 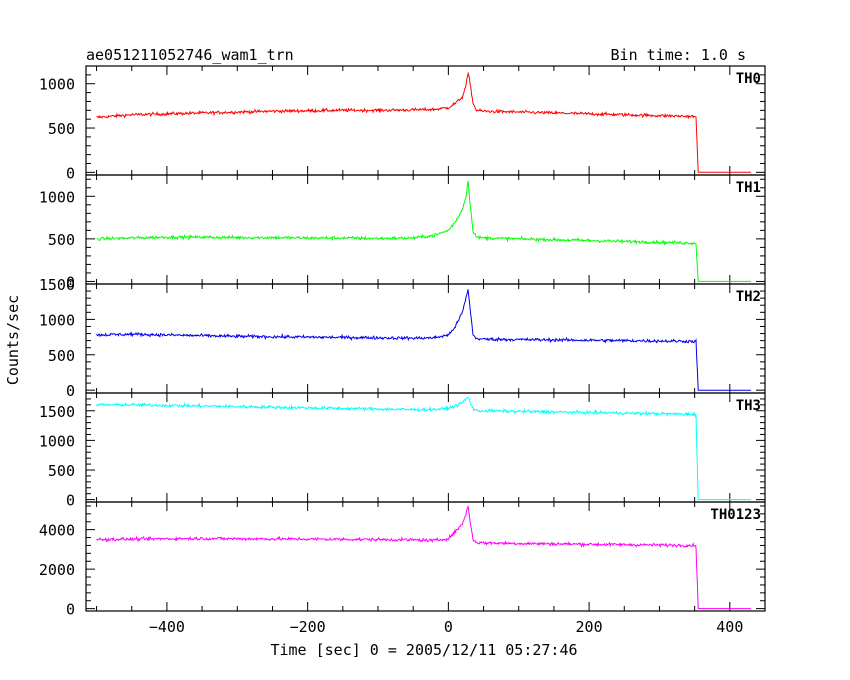 What do you see at coordinates (57, 570) in the screenshot?
I see `y-tick-label: 2000` at bounding box center [57, 570].